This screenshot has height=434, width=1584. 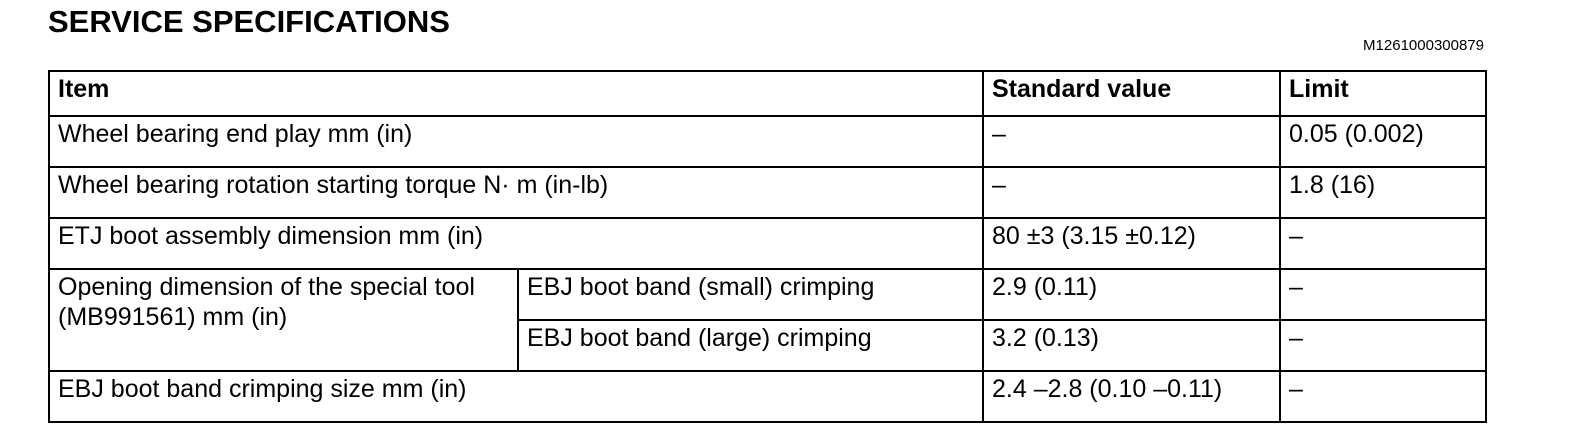 I want to click on document-id: M1261000300879, so click(x=1423, y=45).